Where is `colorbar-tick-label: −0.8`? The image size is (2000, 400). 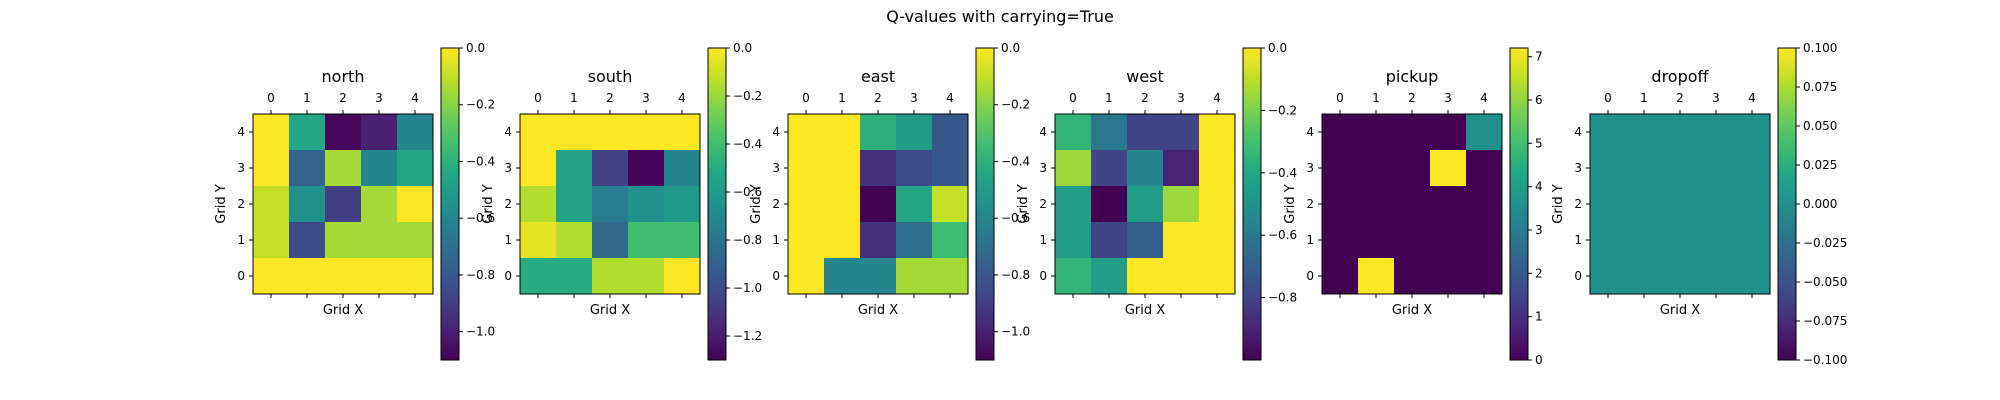 colorbar-tick-label: −0.8 is located at coordinates (480, 275).